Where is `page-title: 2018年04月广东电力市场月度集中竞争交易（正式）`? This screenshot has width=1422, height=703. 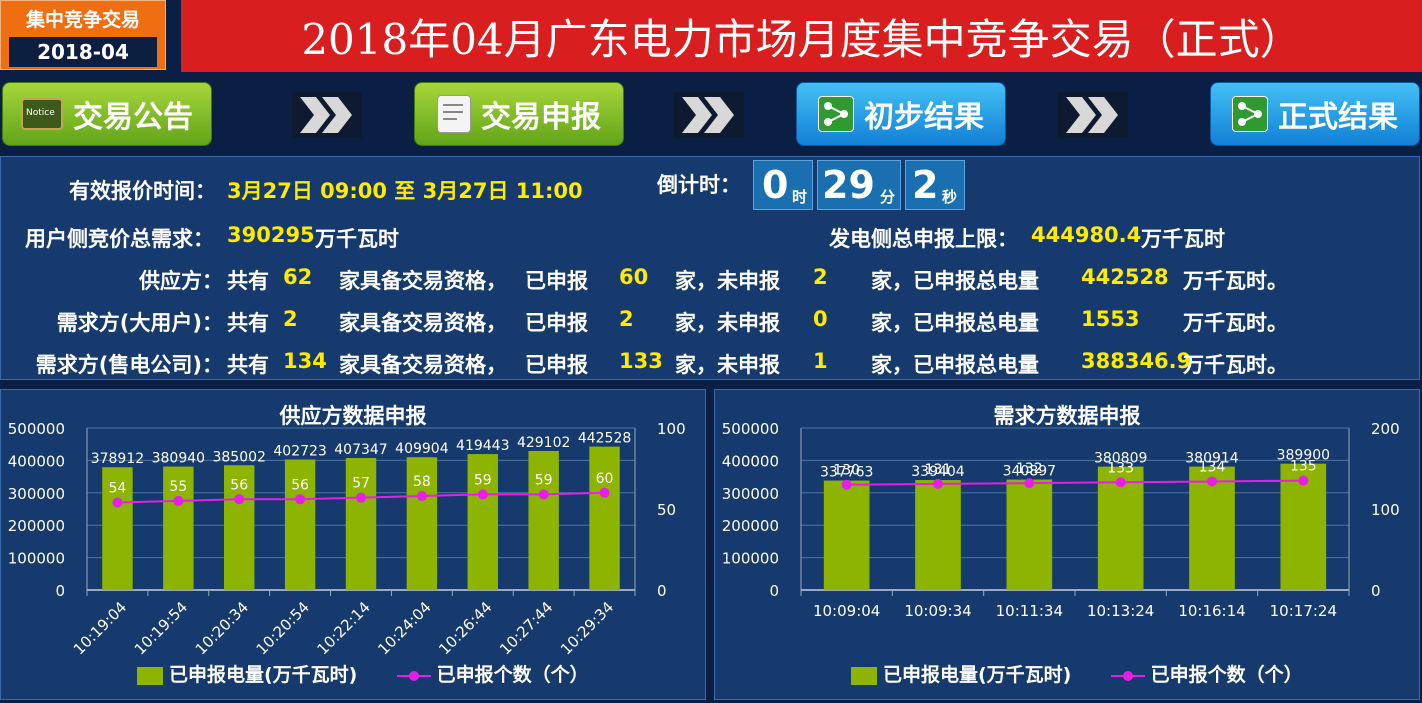
page-title: 2018年04月广东电力市场月度集中竞争交易（正式） is located at coordinates (801, 39).